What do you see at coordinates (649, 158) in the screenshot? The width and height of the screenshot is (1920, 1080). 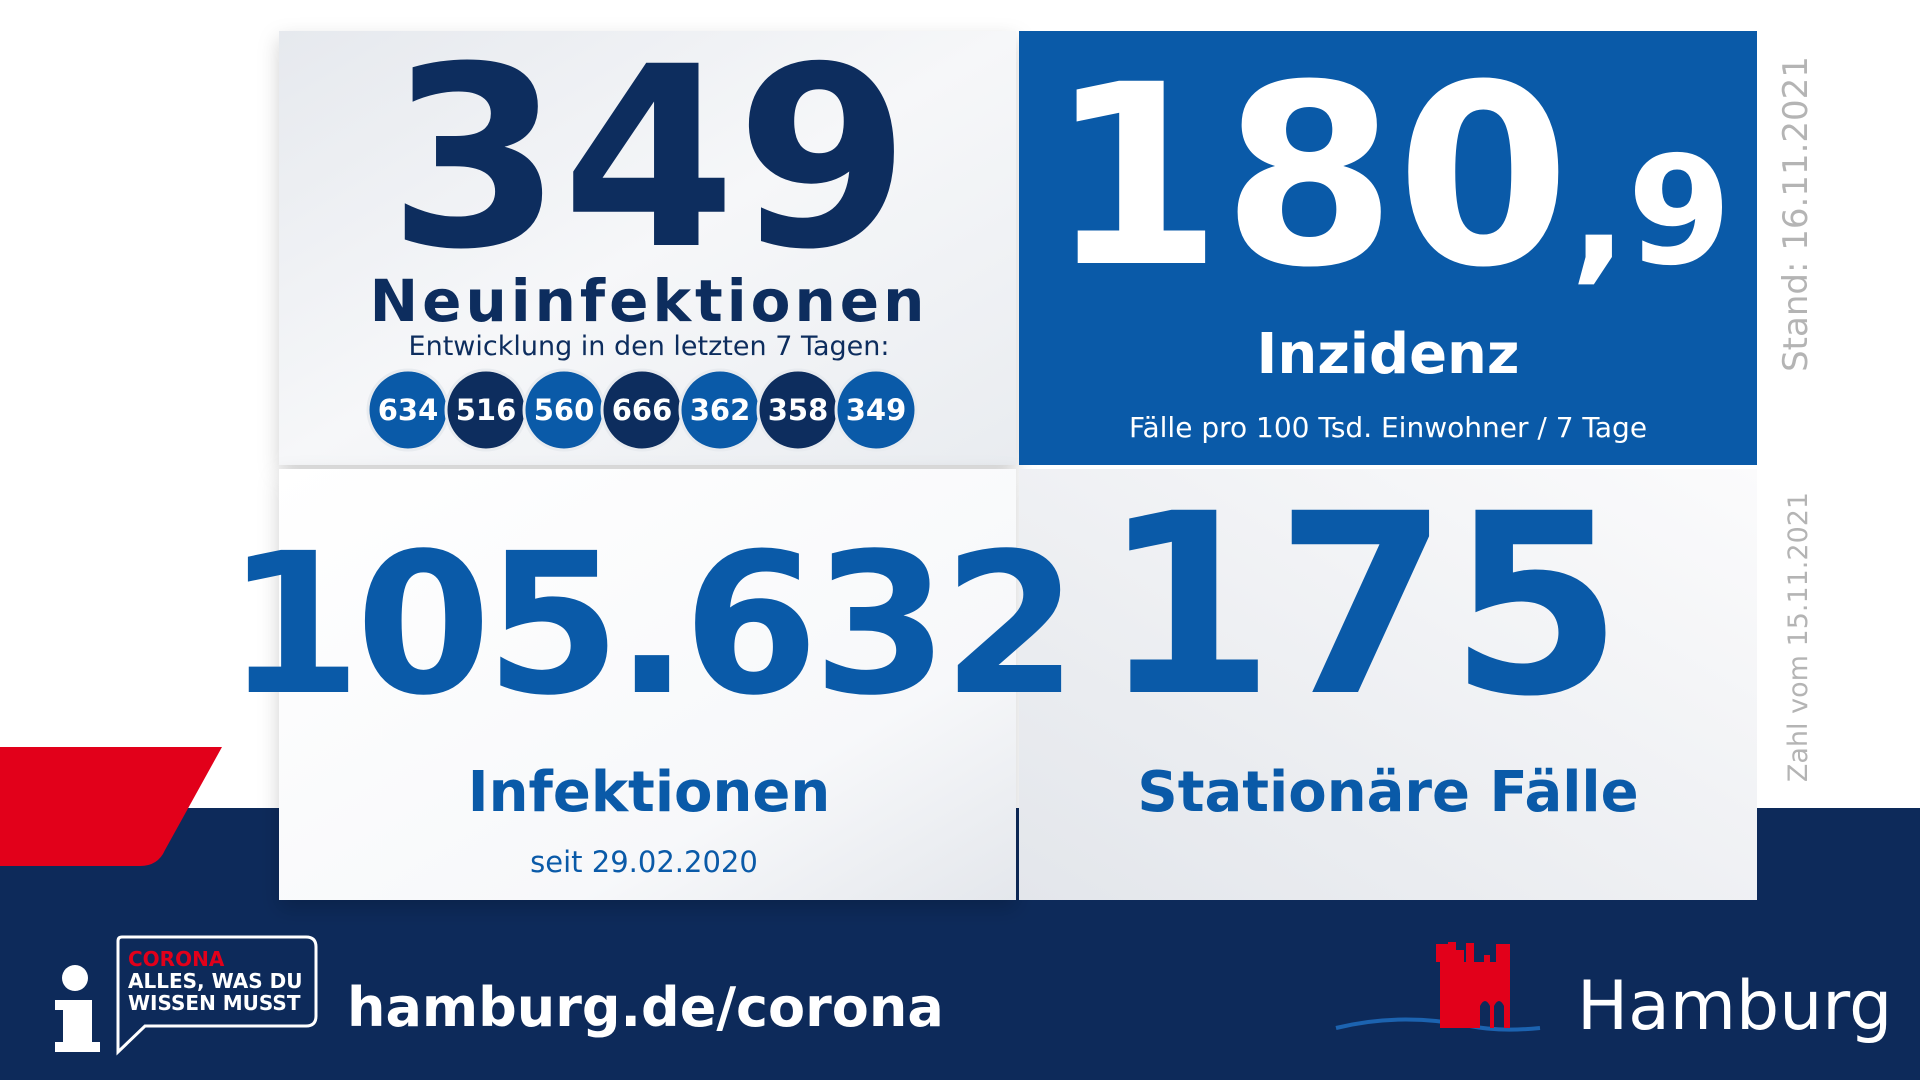 I see `new-infections-value: 349` at bounding box center [649, 158].